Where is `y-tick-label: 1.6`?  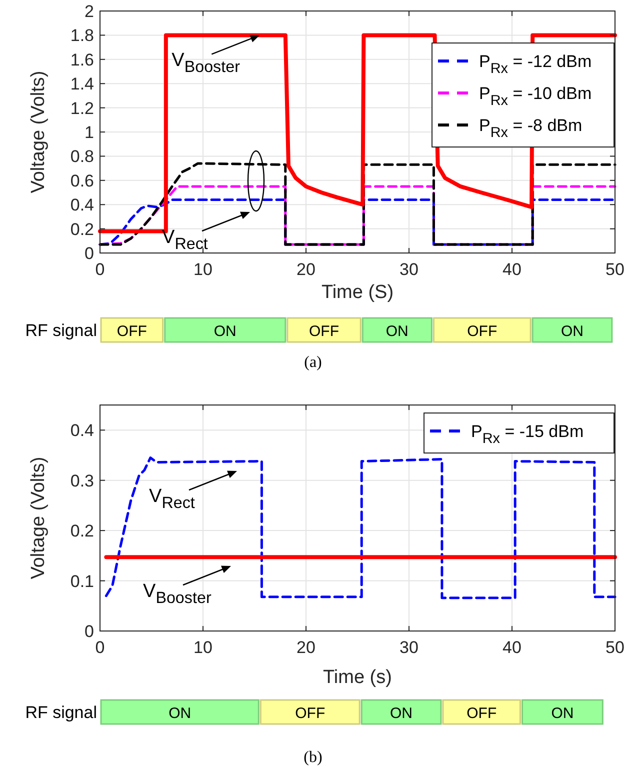
y-tick-label: 1.6 is located at coordinates (82, 60).